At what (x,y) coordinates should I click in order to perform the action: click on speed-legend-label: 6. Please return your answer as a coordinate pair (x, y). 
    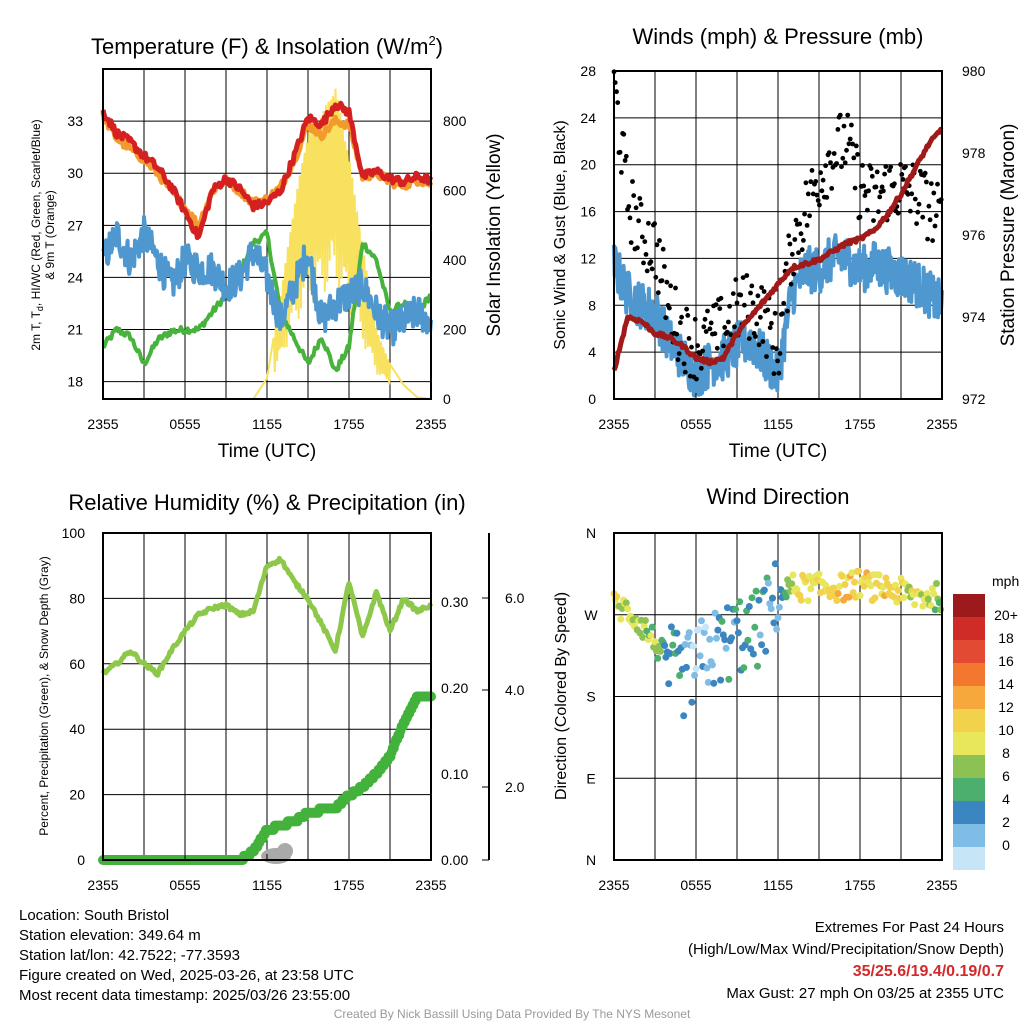
    Looking at the image, I should click on (1006, 776).